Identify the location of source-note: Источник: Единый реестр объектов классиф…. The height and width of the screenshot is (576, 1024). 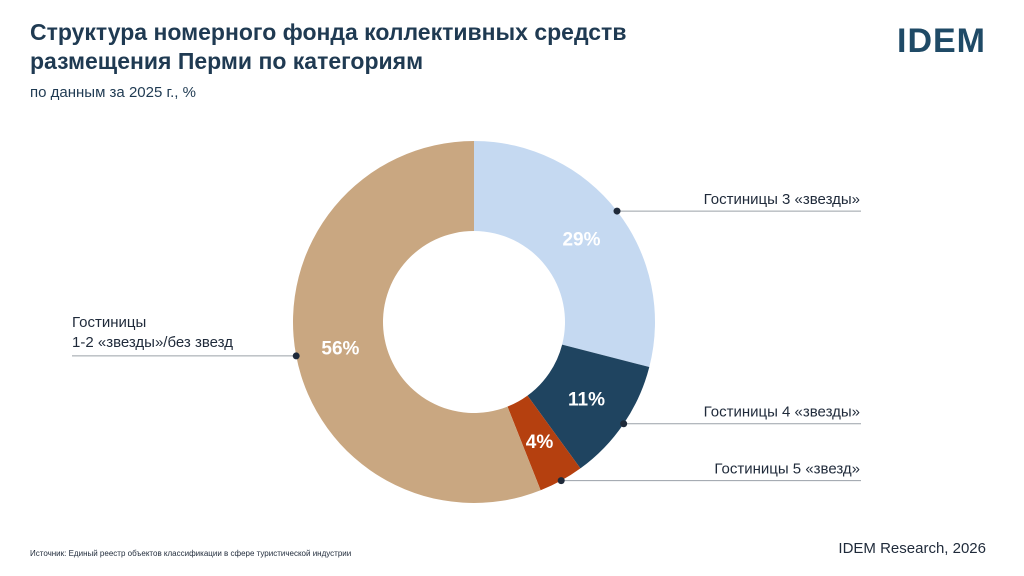
(191, 553).